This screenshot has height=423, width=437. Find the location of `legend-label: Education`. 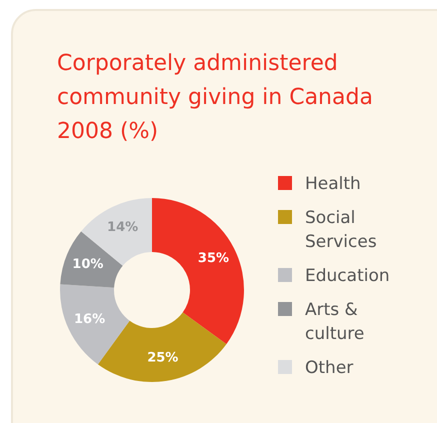

legend-label: Education is located at coordinates (347, 276).